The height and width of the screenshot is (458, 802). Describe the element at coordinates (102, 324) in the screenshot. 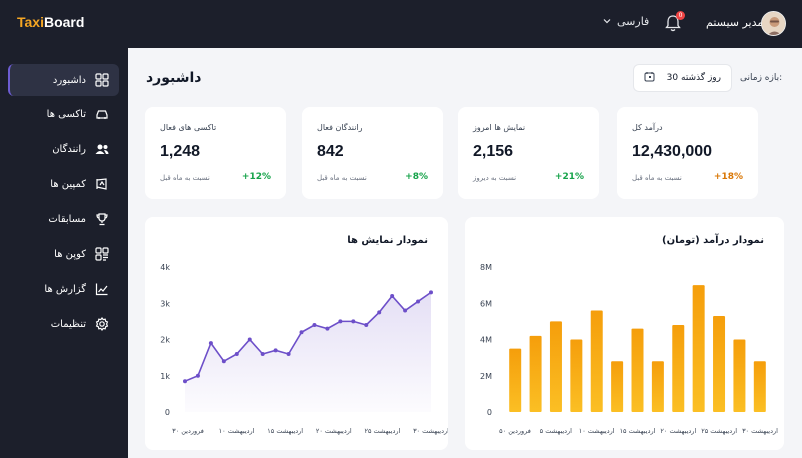

I see `settings-icon` at that location.